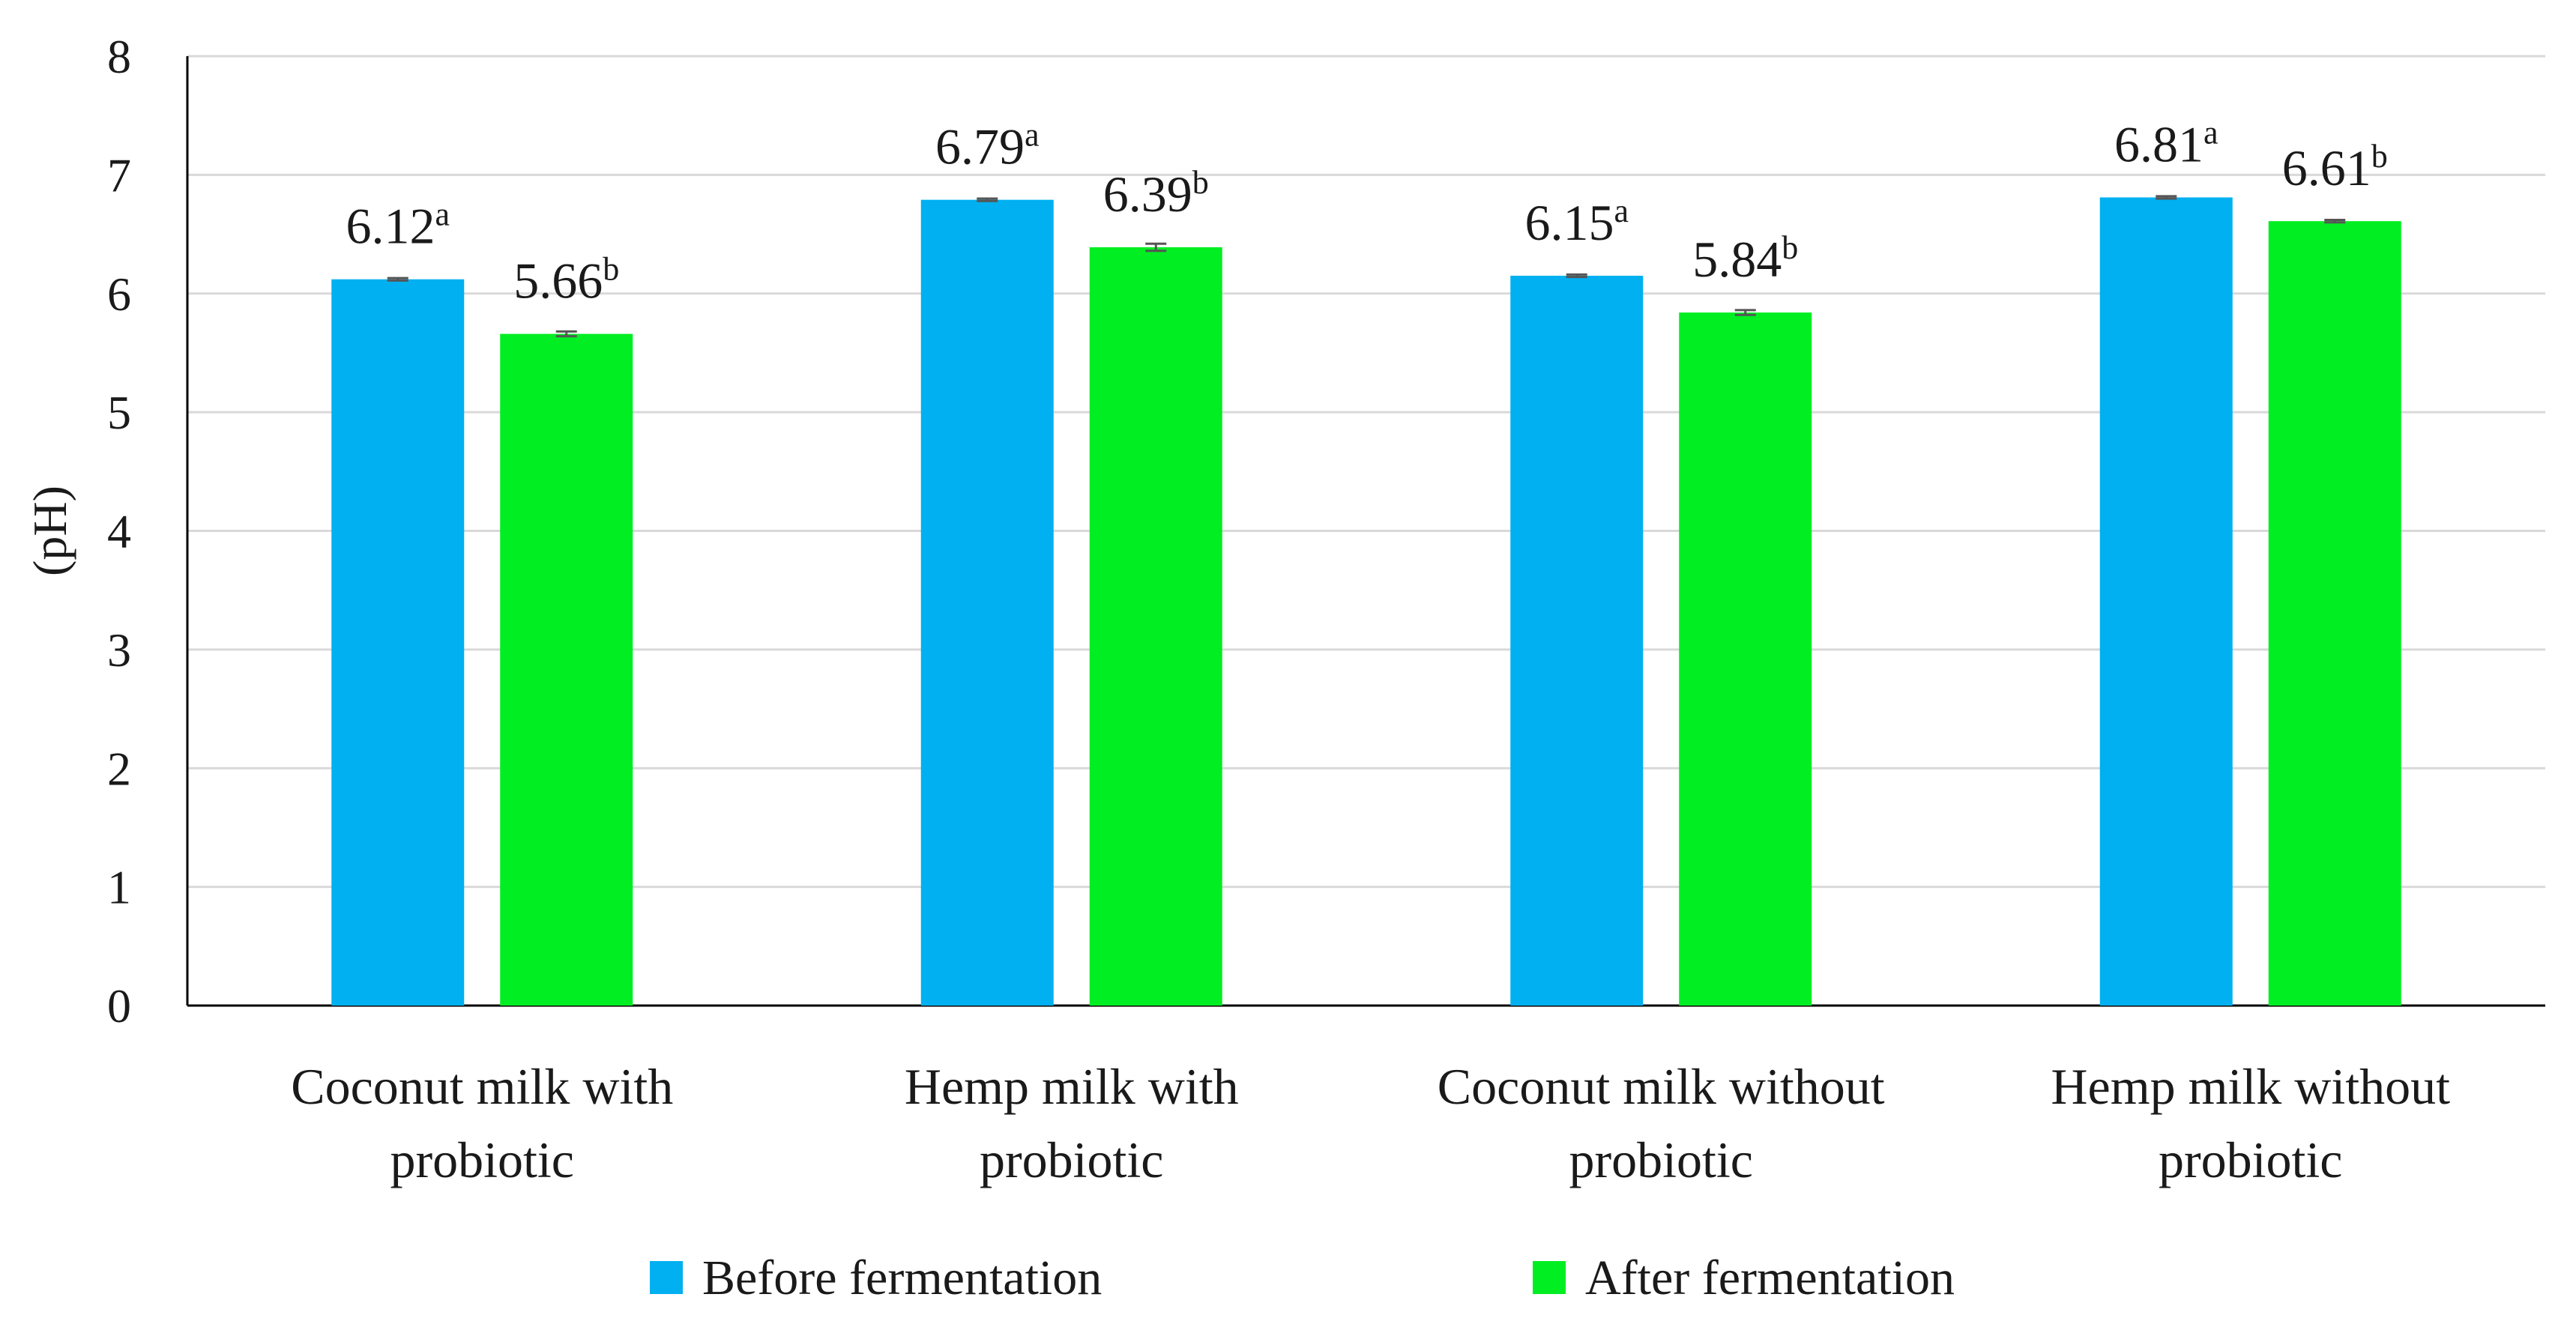  I want to click on y-tick-label: 7, so click(119, 175).